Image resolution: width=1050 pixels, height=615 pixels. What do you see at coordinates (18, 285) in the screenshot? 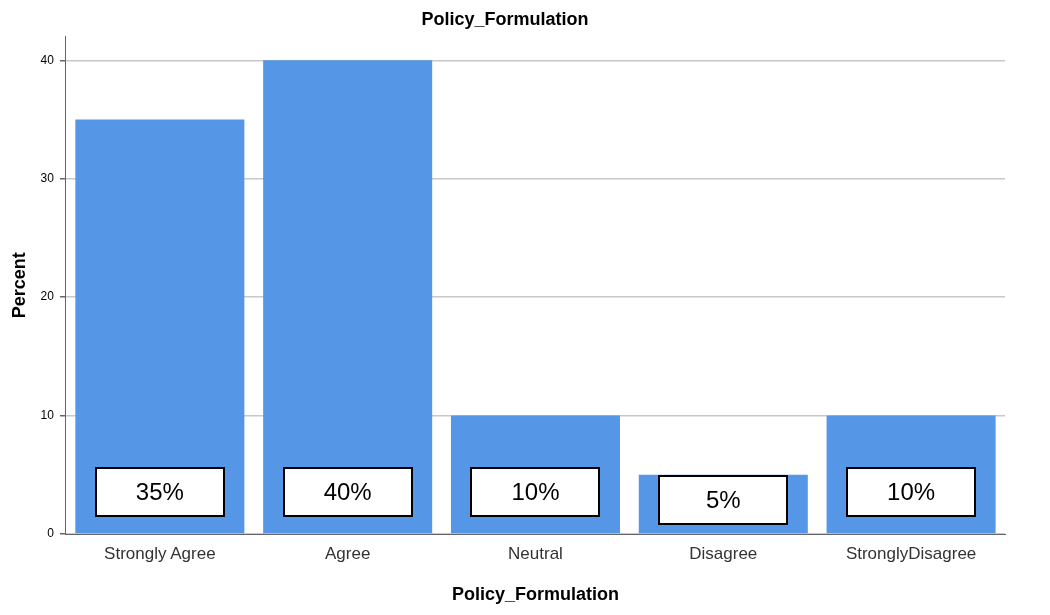
I see `y-axis-title: Percent` at bounding box center [18, 285].